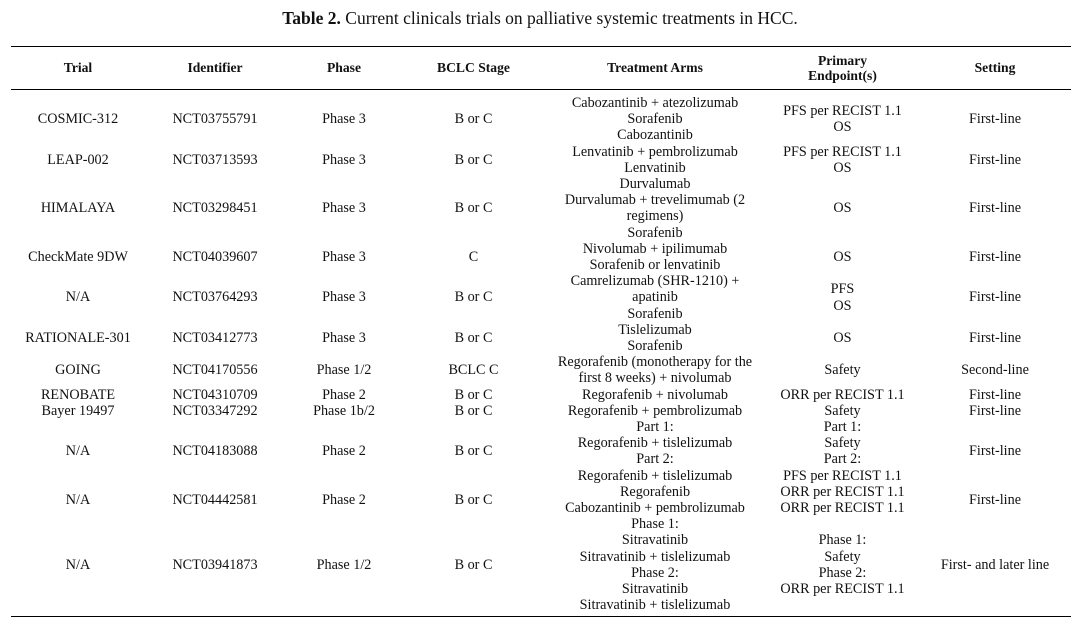  What do you see at coordinates (215, 256) in the screenshot?
I see `identifier-cell: NCT04039607` at bounding box center [215, 256].